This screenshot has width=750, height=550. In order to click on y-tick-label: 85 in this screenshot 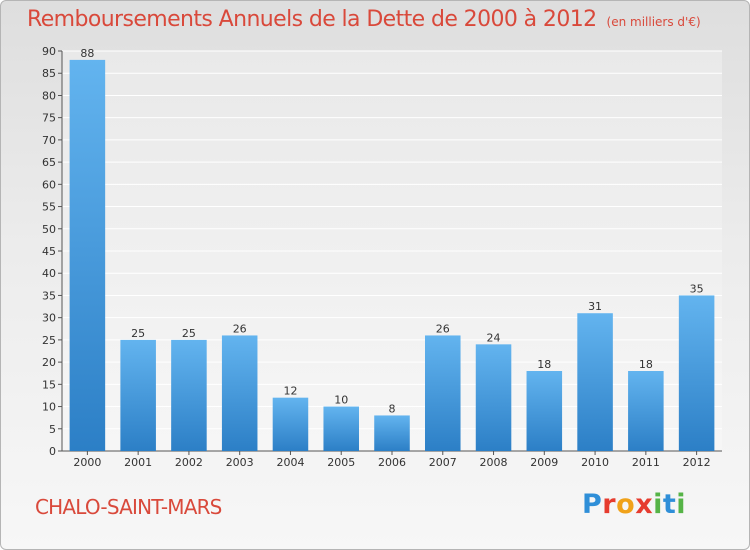, I will do `click(49, 73)`.